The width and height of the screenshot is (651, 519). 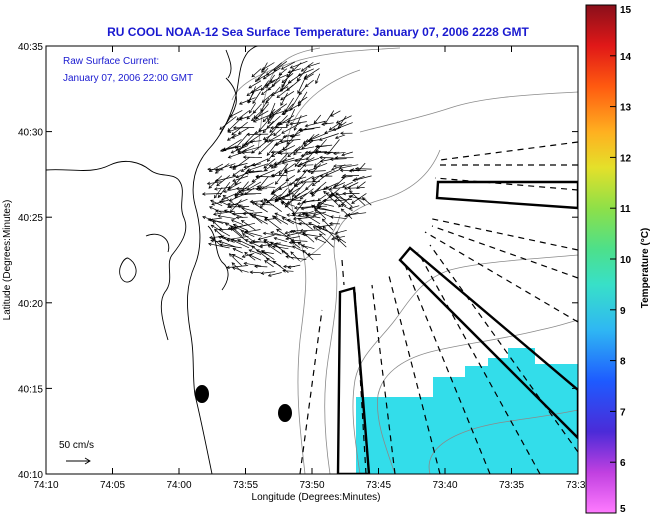 I want to click on y-tick-label: 40:30, so click(x=30, y=133).